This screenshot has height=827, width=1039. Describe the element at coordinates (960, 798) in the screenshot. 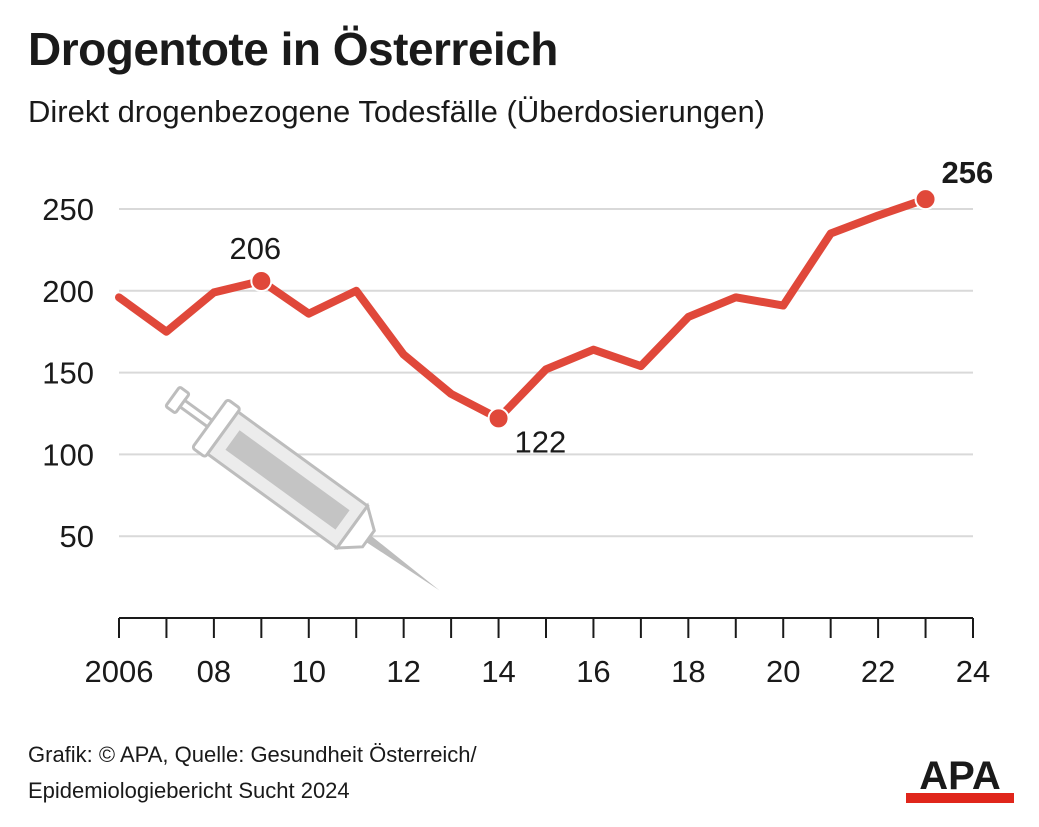

I see `apa-logo-bar` at that location.